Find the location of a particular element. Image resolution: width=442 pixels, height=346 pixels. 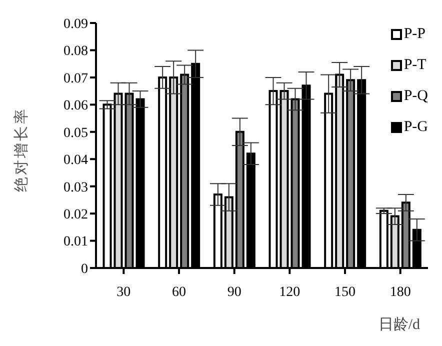

legend-label: P-G is located at coordinates (416, 127).